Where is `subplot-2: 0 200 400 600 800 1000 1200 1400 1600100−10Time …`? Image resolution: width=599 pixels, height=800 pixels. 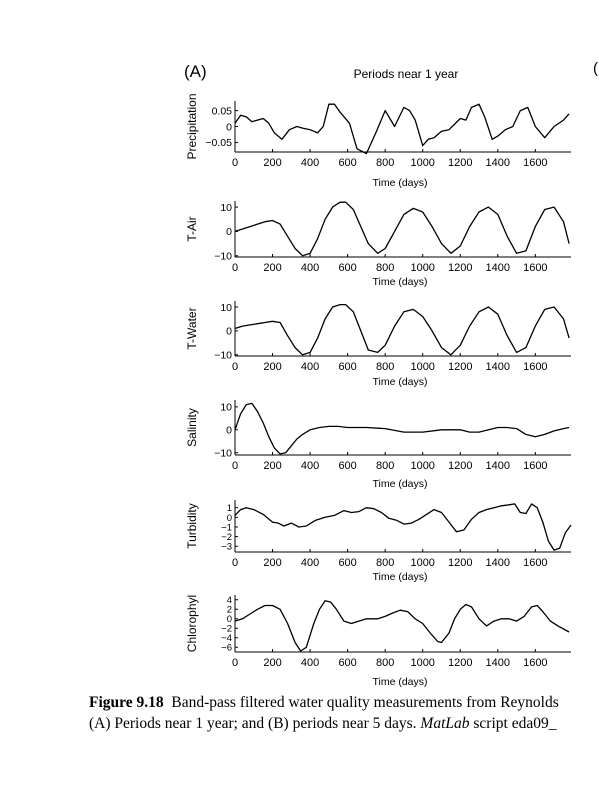 subplot-2: 0 200 400 600 800 1000 1200 1400 1600100−10Time … is located at coordinates (378, 344).